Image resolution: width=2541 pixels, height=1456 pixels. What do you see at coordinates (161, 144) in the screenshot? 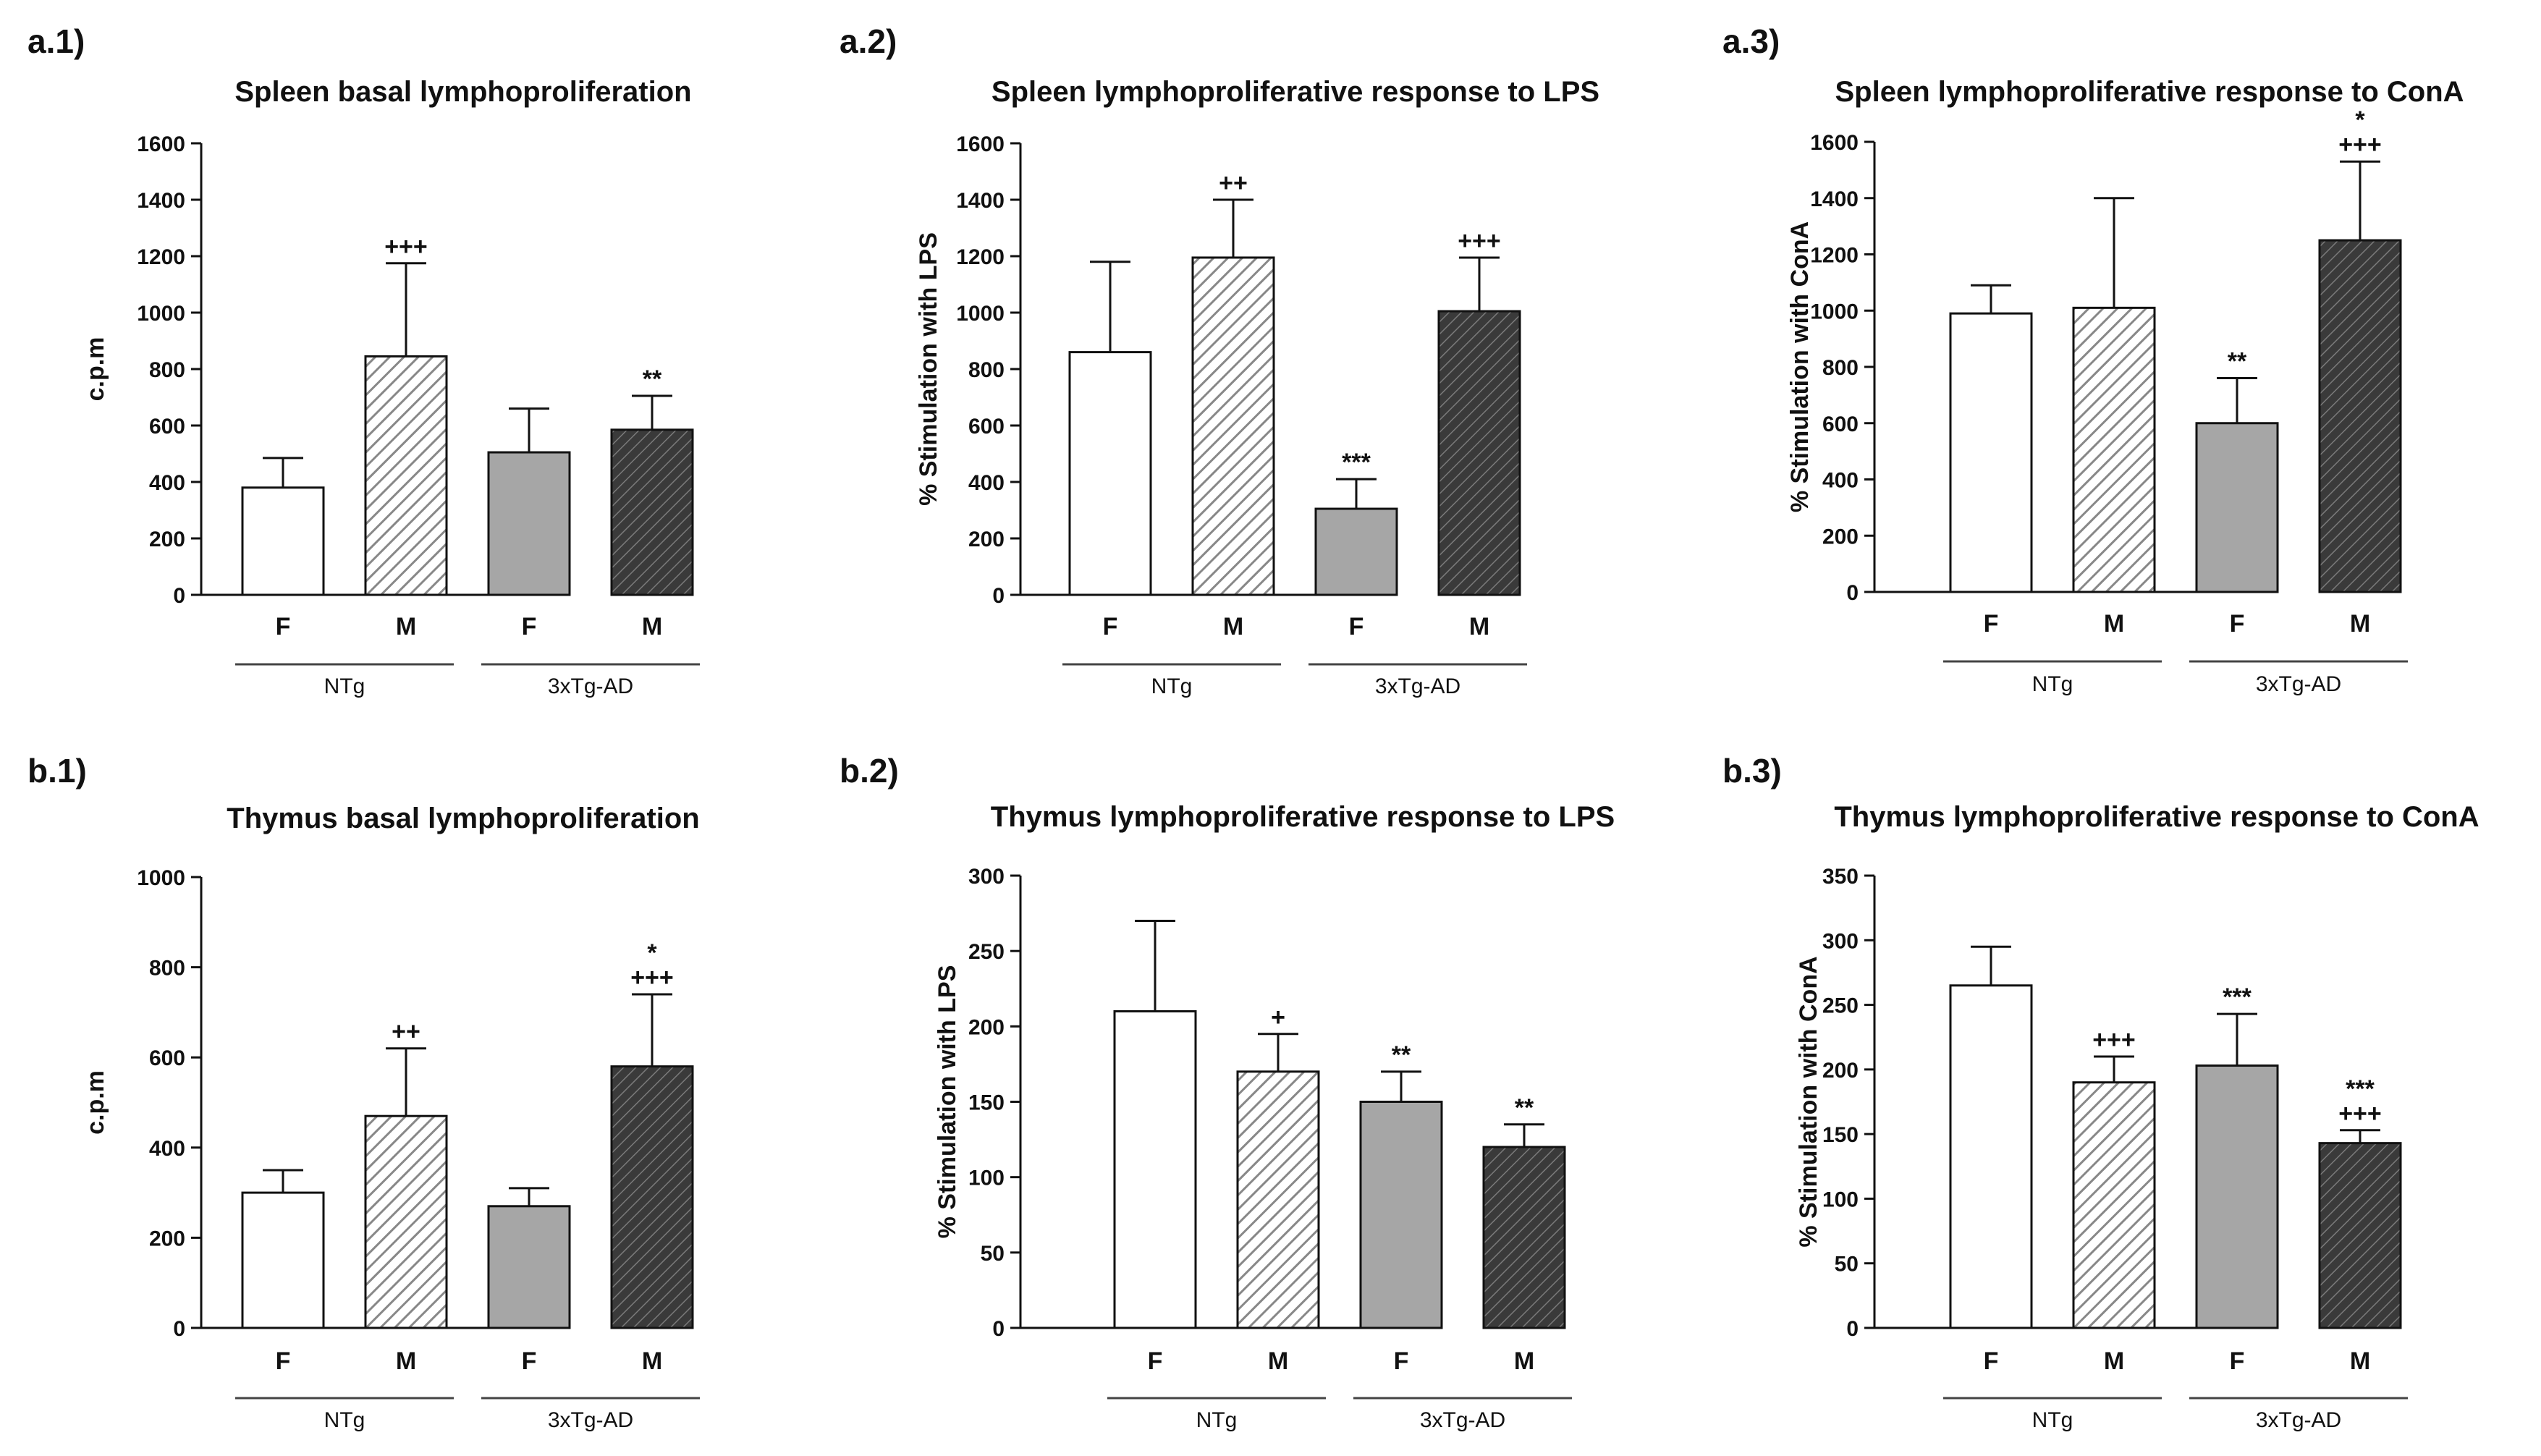
I see `y-tick-label: 1600` at bounding box center [161, 144].